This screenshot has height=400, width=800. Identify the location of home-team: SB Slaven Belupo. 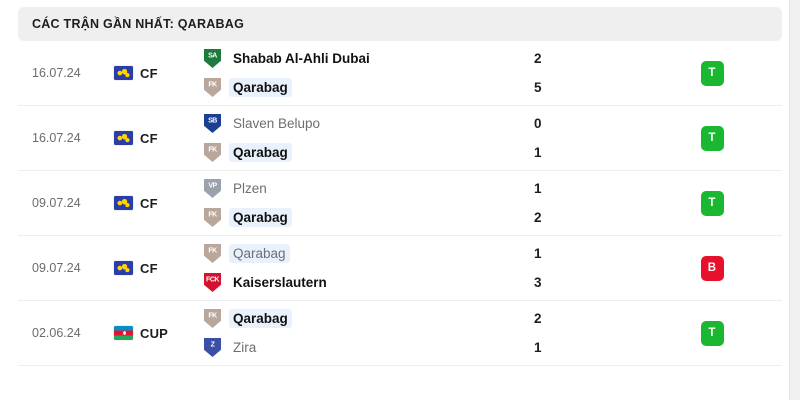
(358, 123).